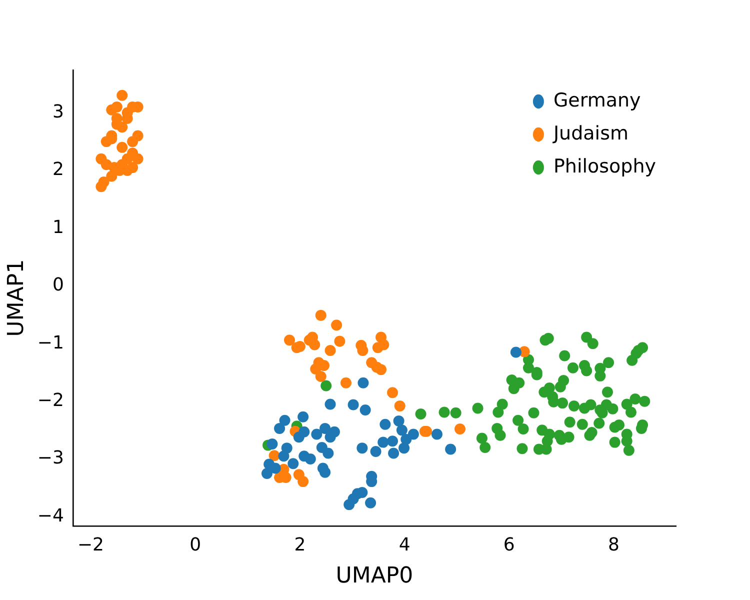 Image resolution: width=750 pixels, height=600 pixels. Describe the element at coordinates (614, 545) in the screenshot. I see `x-tick-label: 8` at that location.